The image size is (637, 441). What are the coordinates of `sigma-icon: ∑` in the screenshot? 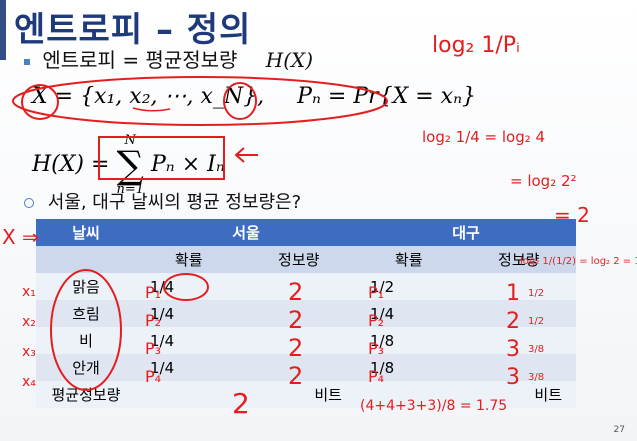 It's located at (130, 165).